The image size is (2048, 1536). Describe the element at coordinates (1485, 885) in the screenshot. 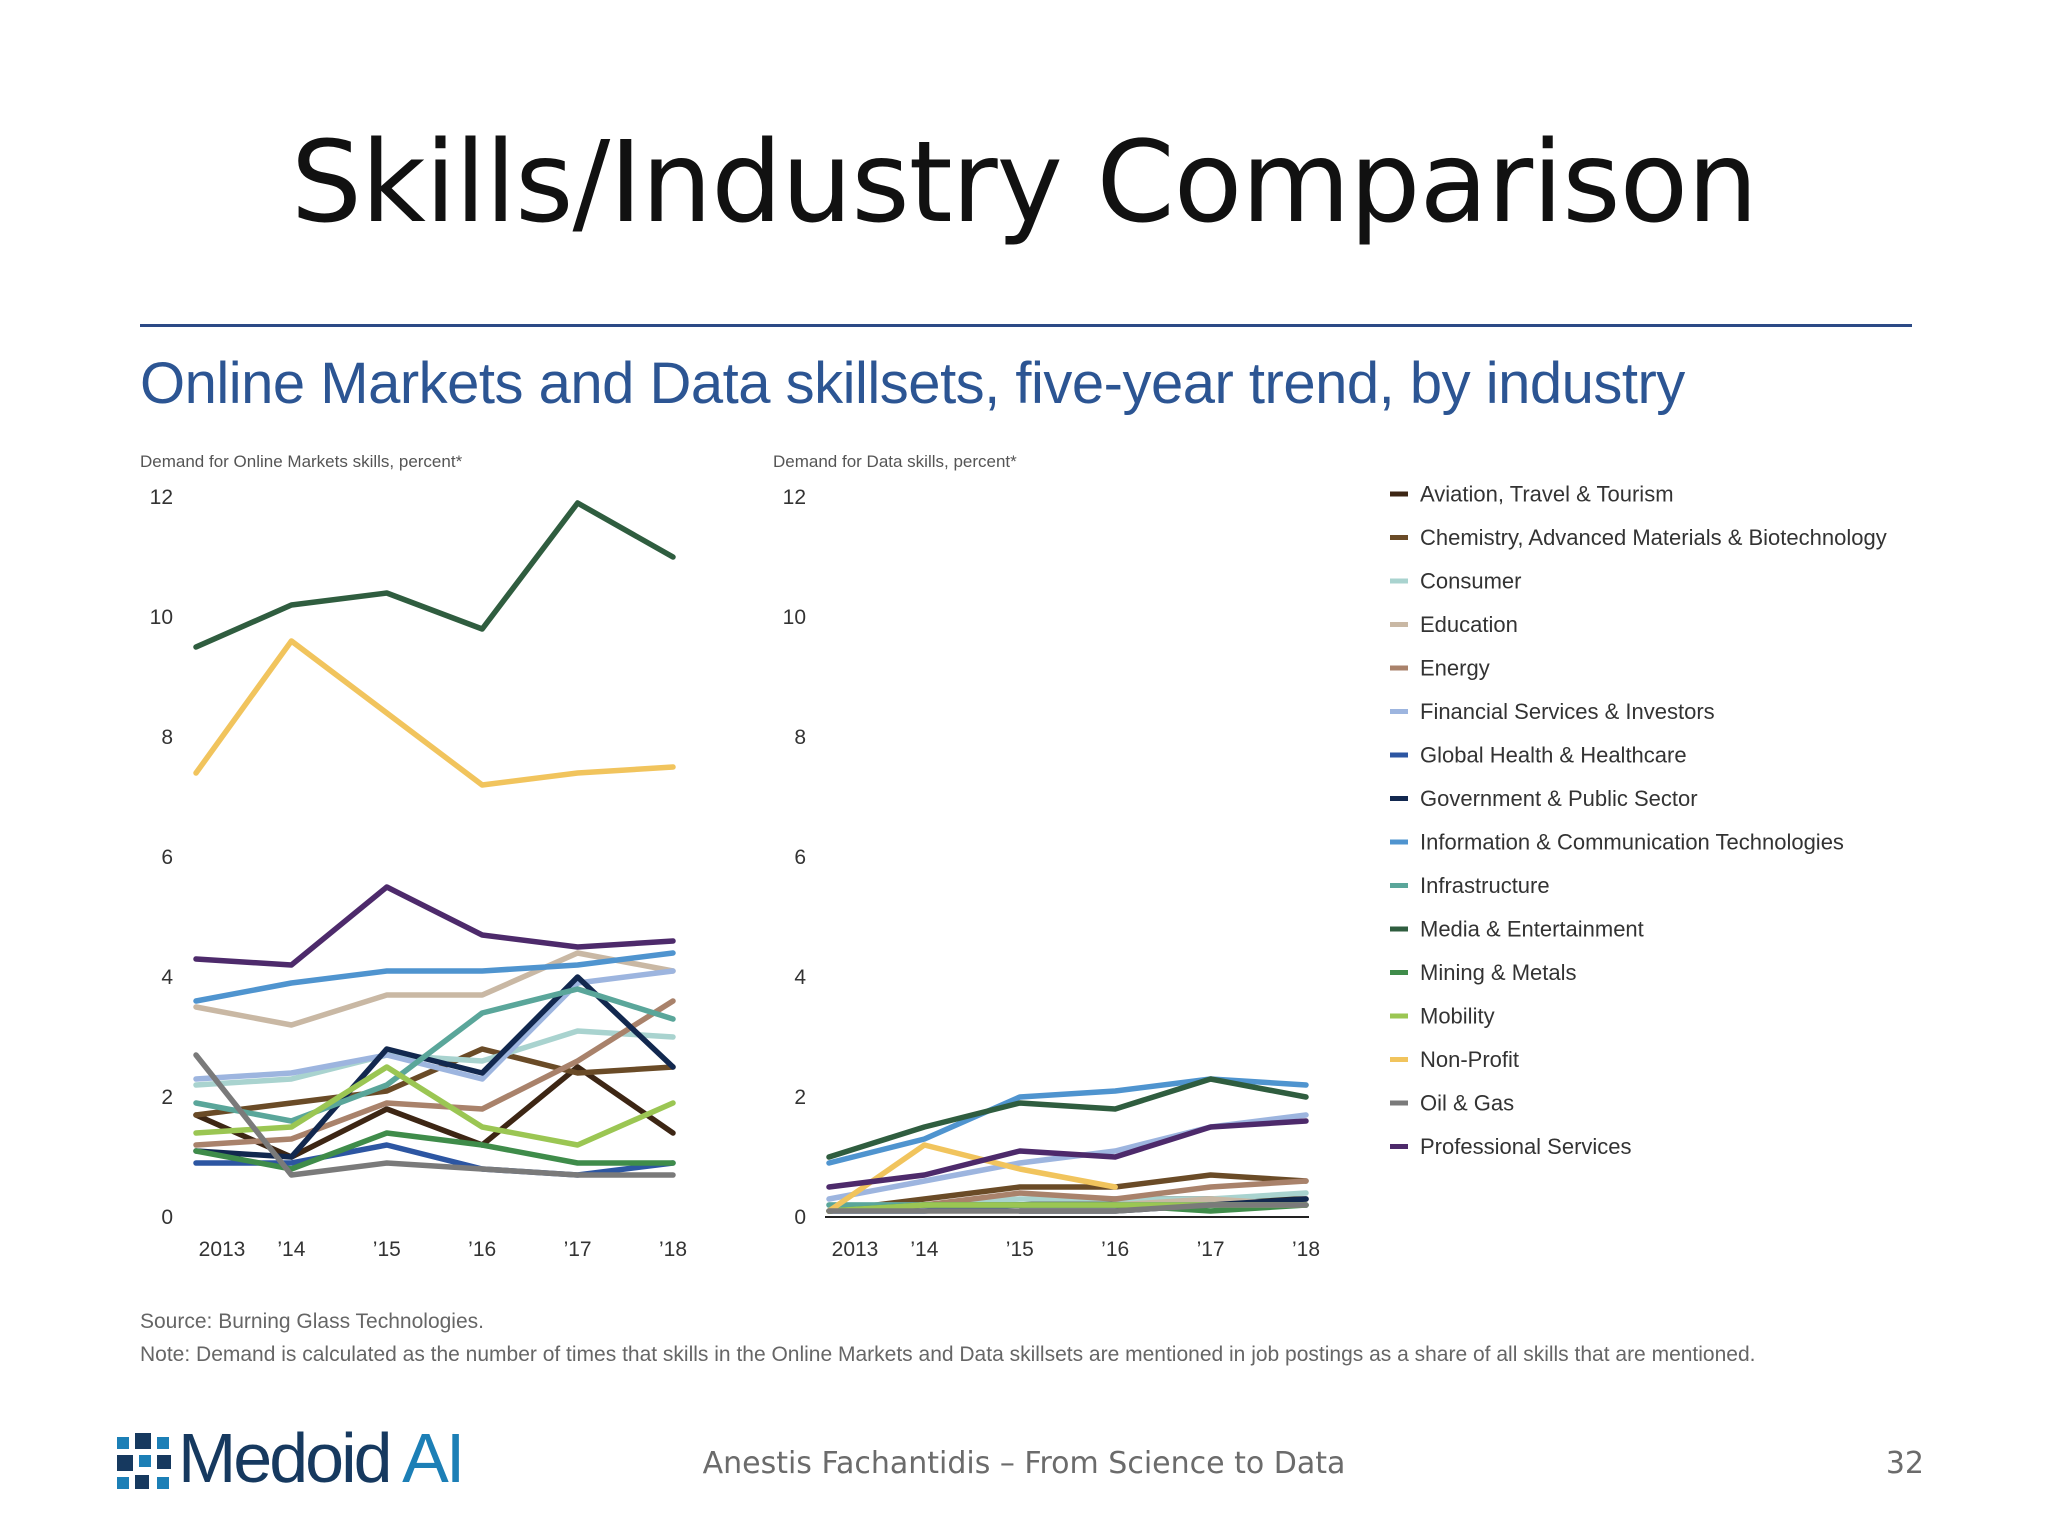

I see `legend-label: Infrastructure` at that location.